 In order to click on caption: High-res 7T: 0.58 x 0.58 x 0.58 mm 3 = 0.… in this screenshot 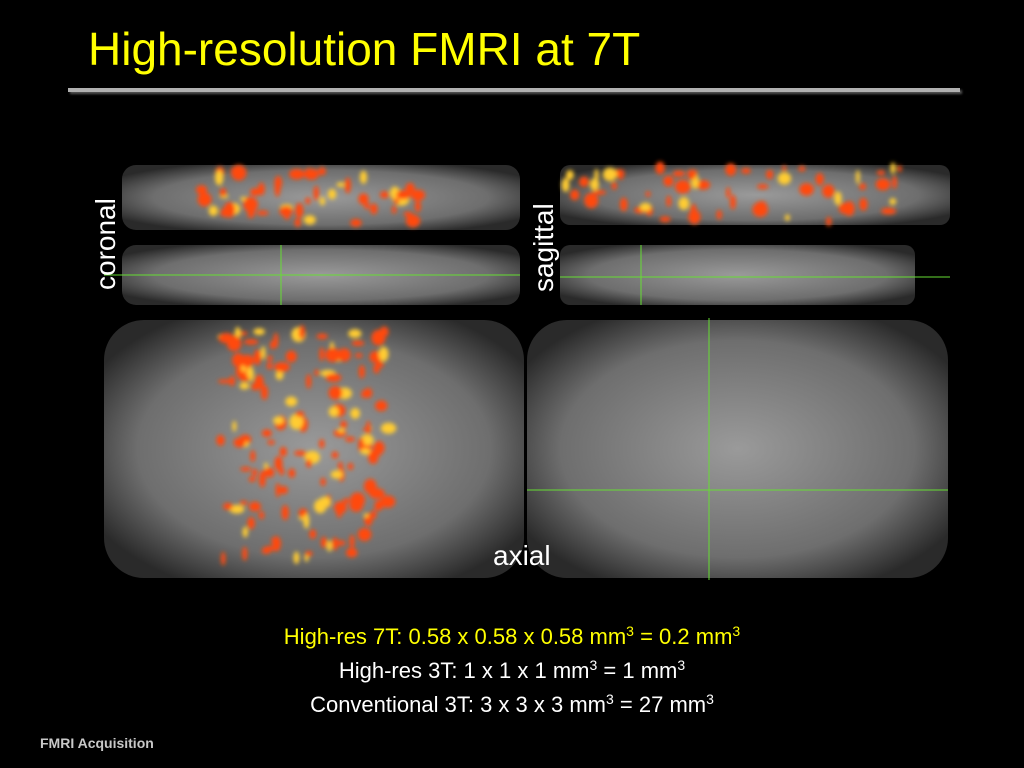, I will do `click(512, 671)`.